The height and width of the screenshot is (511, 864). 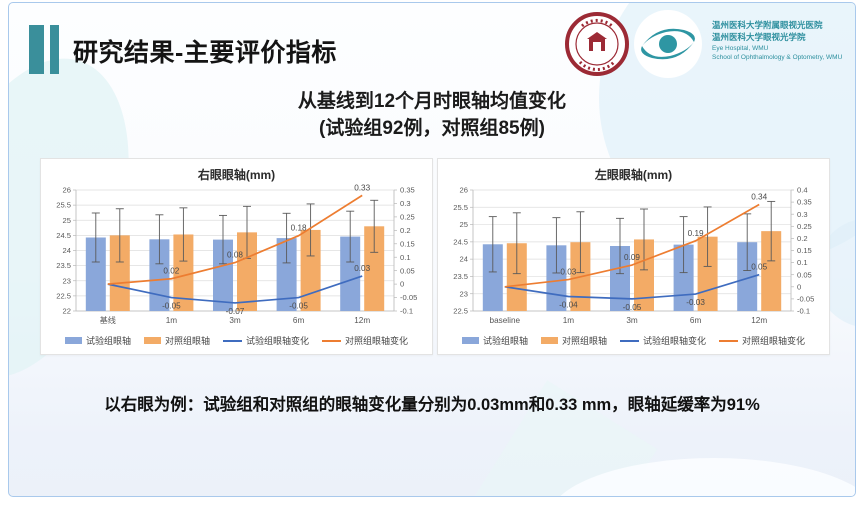 What do you see at coordinates (740, 48) in the screenshot?
I see `org-name-en-1: Eye Hospital, WMU` at bounding box center [740, 48].